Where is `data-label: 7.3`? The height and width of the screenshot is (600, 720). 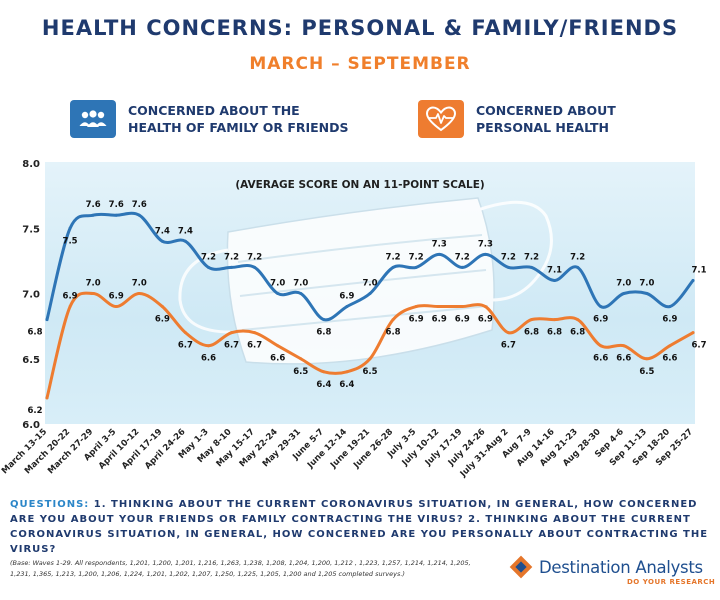 data-label: 7.3 is located at coordinates (439, 244).